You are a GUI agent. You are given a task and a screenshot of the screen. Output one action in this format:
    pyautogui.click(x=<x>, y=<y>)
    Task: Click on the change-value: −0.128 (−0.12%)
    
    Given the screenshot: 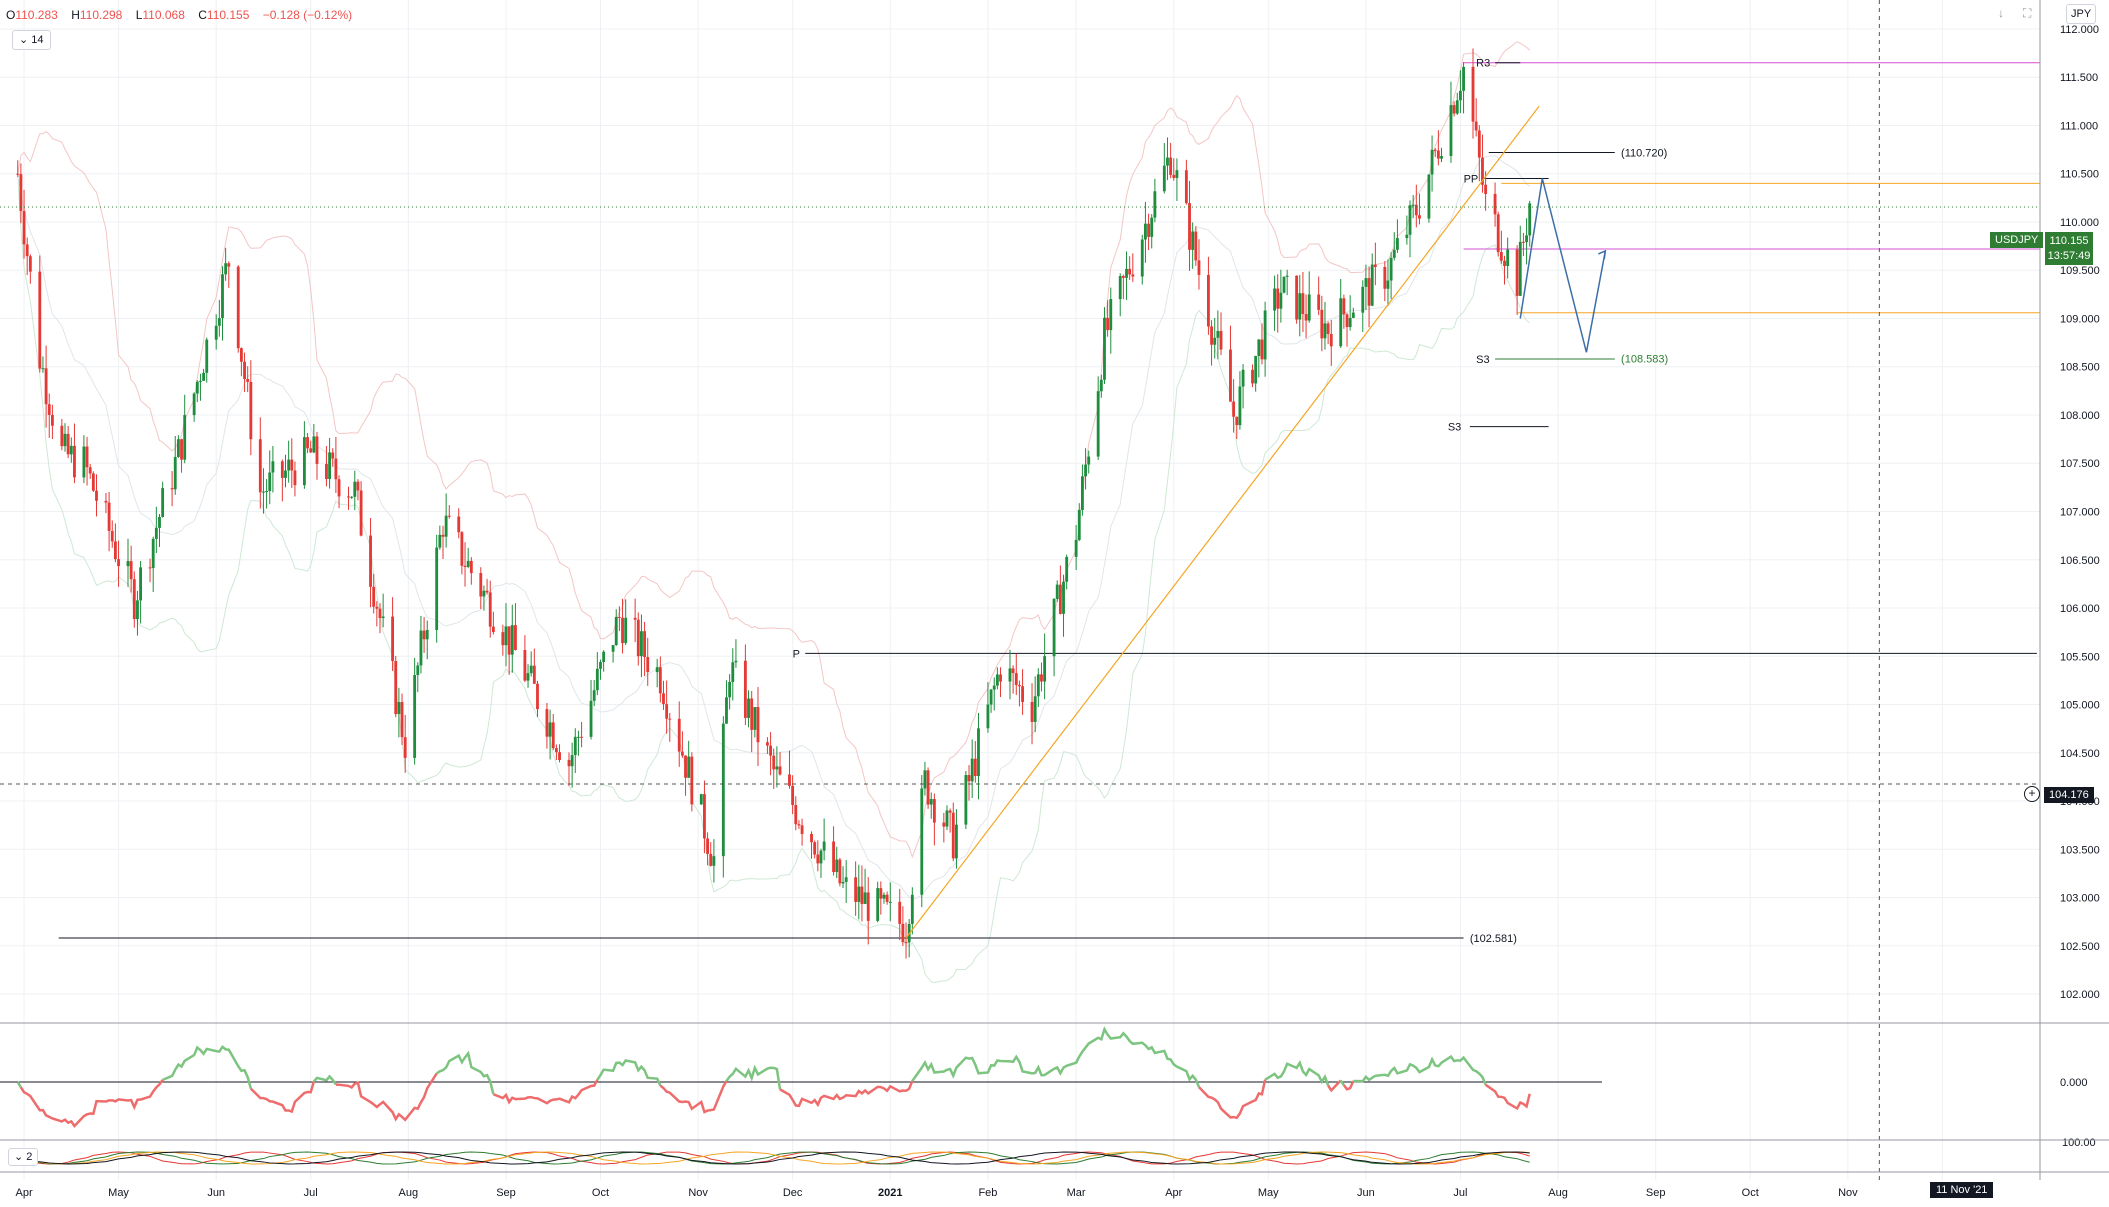 What is the action you would take?
    pyautogui.click(x=307, y=15)
    